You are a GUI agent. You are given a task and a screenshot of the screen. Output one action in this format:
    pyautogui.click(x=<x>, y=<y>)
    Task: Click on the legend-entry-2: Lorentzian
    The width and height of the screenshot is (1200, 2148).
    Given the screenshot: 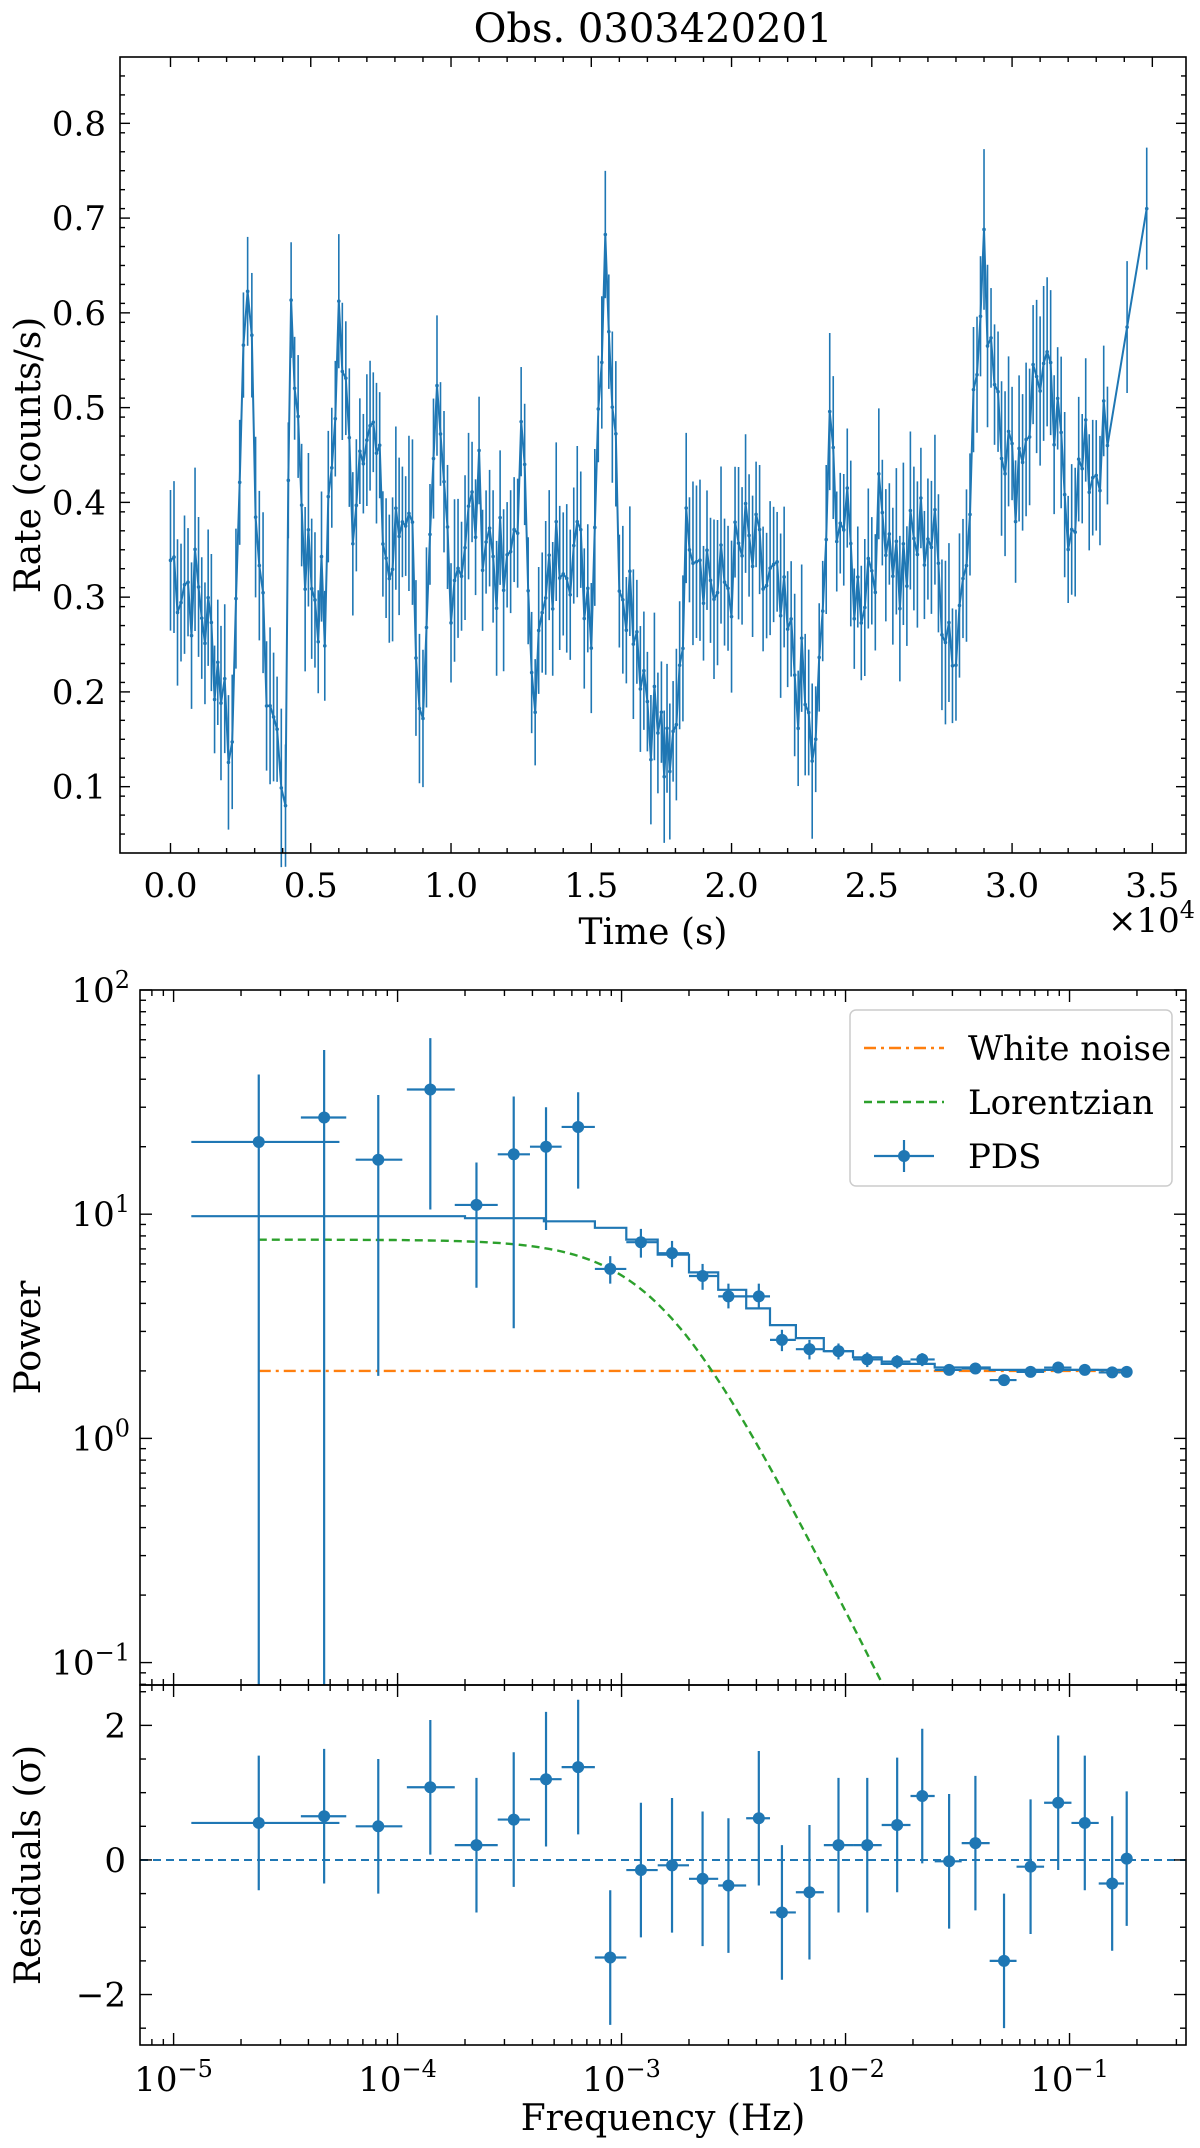 What is the action you would take?
    pyautogui.click(x=1009, y=1103)
    